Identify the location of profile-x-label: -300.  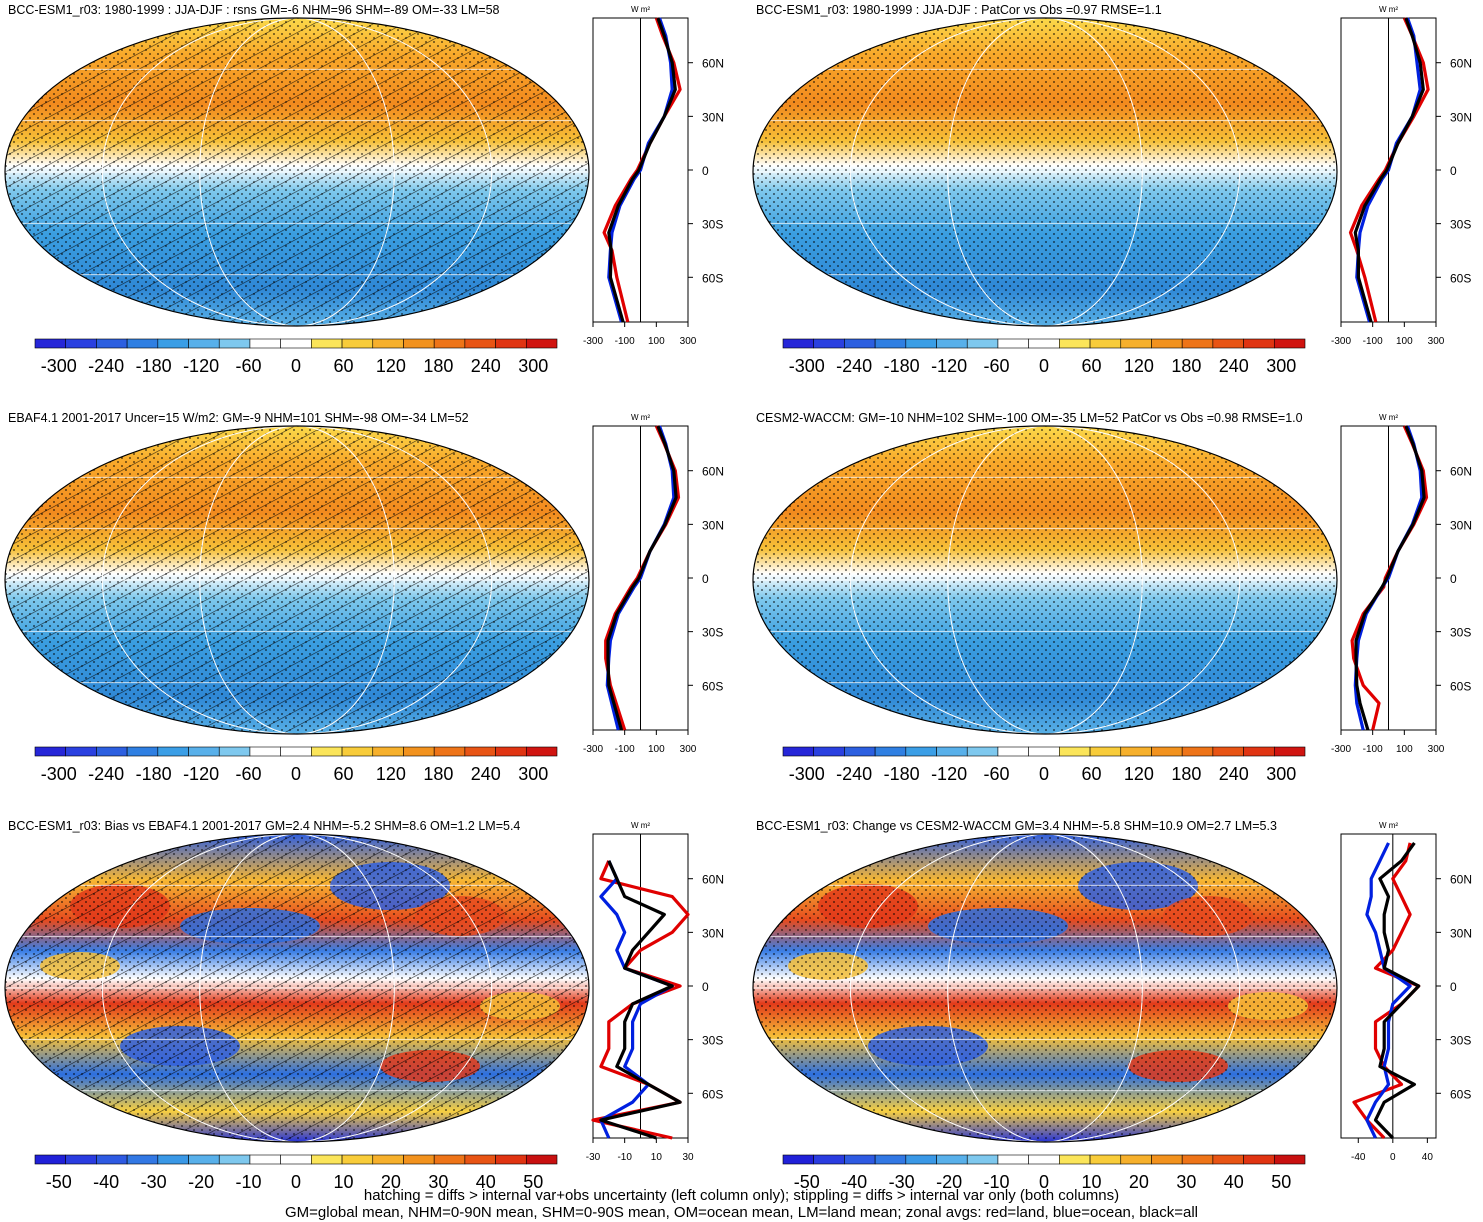
(593, 749).